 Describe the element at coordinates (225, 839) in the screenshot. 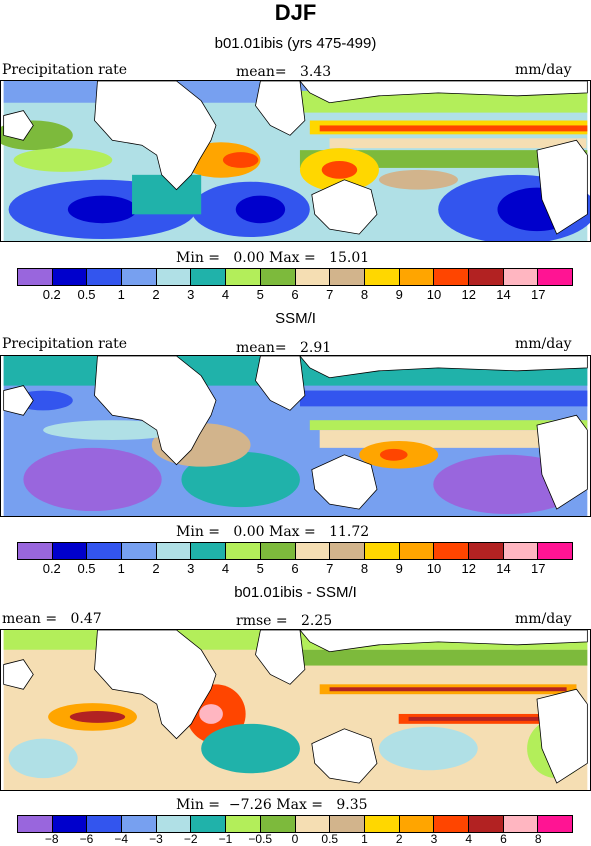

I see `colorbar-tick-label: −1` at that location.